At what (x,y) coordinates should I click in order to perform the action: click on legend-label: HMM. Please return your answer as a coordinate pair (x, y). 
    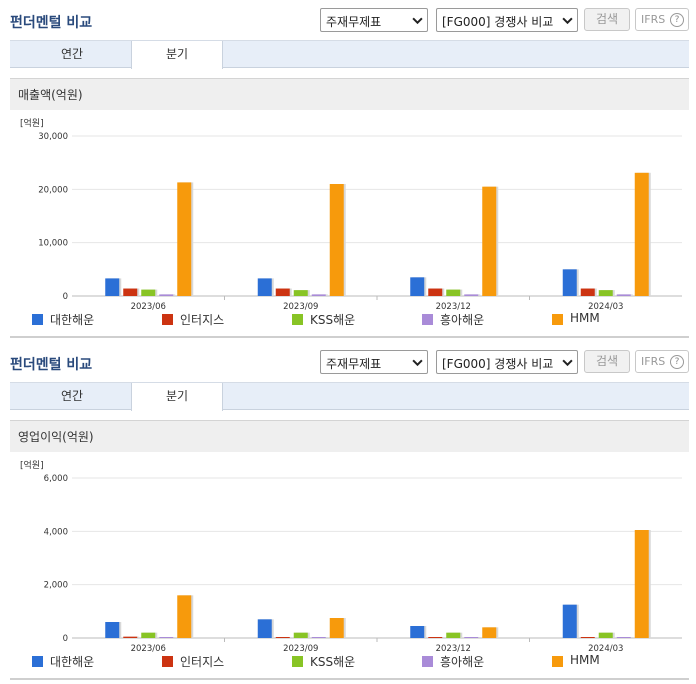
    Looking at the image, I should click on (585, 318).